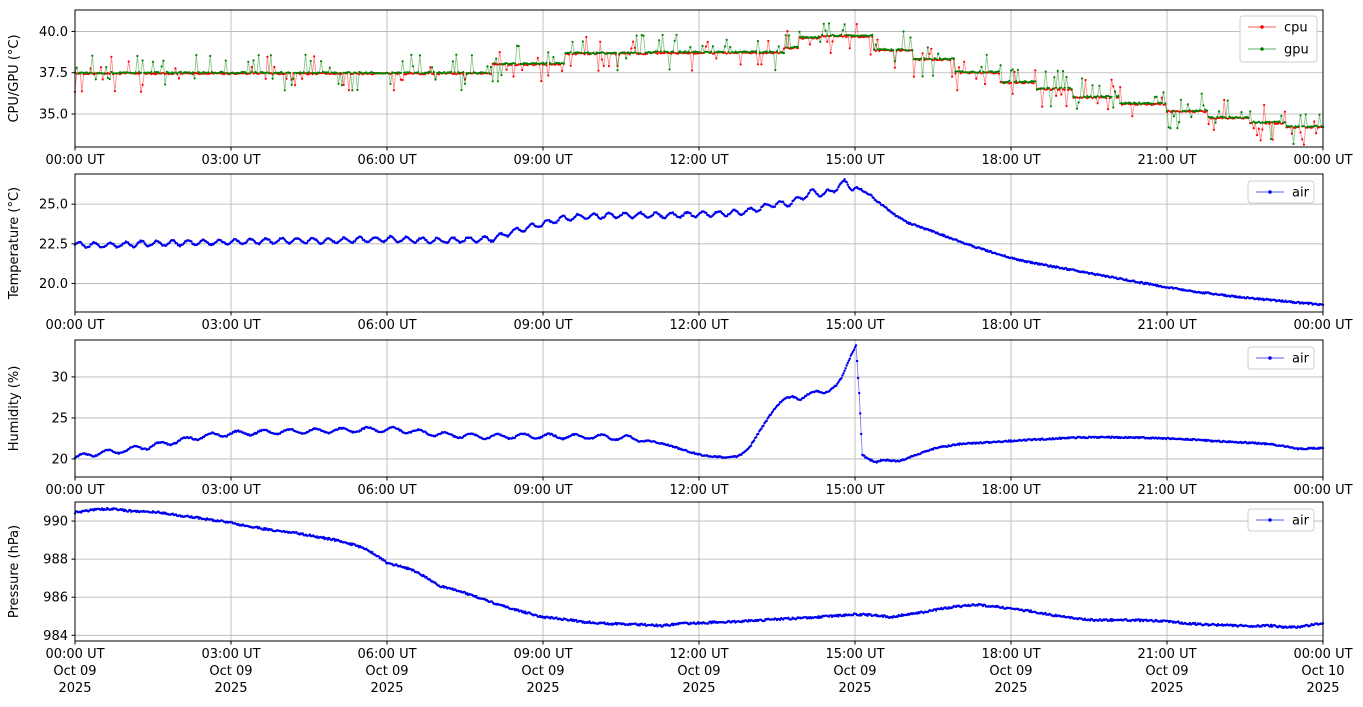 The image size is (1363, 707). Describe the element at coordinates (53, 73) in the screenshot. I see `y-tick-label: 37.5` at that location.